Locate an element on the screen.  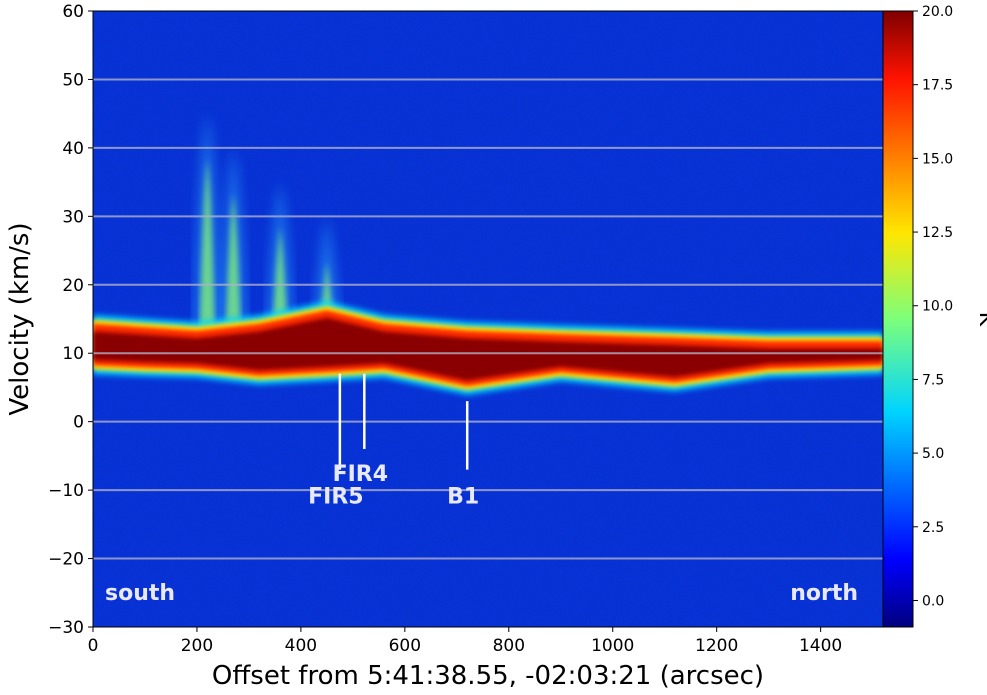
y-tick-label: −30 is located at coordinates (66, 628).